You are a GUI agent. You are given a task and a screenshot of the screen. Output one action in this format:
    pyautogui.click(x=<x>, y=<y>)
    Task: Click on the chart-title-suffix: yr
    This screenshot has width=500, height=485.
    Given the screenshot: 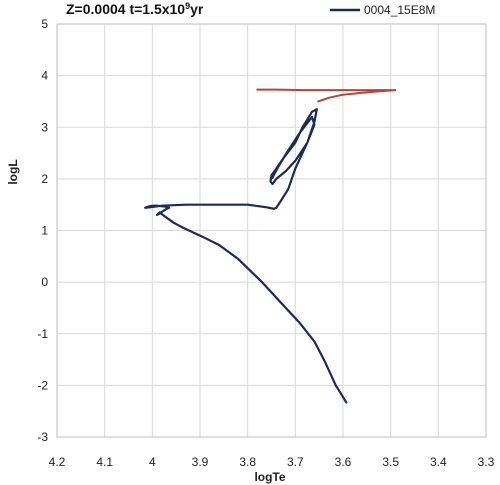 What is the action you would take?
    pyautogui.click(x=197, y=9)
    